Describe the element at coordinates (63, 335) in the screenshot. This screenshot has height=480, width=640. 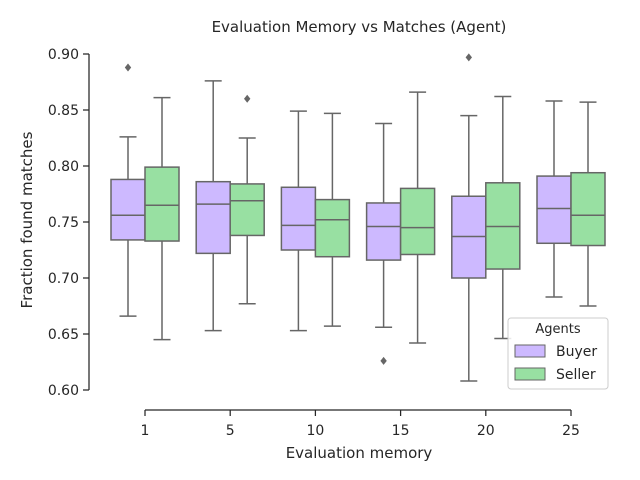
I see `y-tick-label: 0.65` at that location.